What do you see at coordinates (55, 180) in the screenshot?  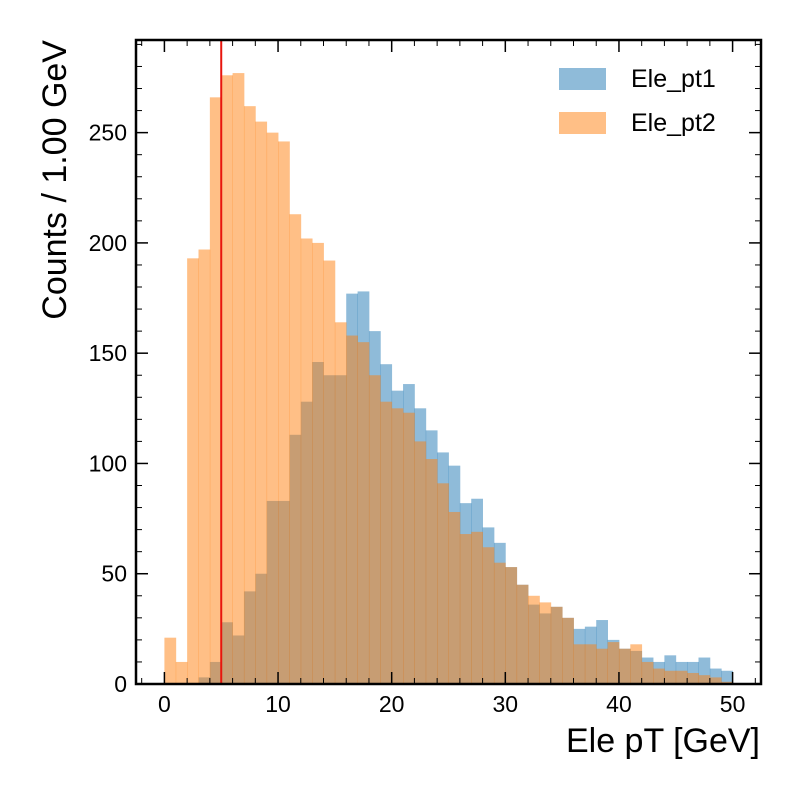 I see `y-axis-title: Counts / 1.00 GeV` at bounding box center [55, 180].